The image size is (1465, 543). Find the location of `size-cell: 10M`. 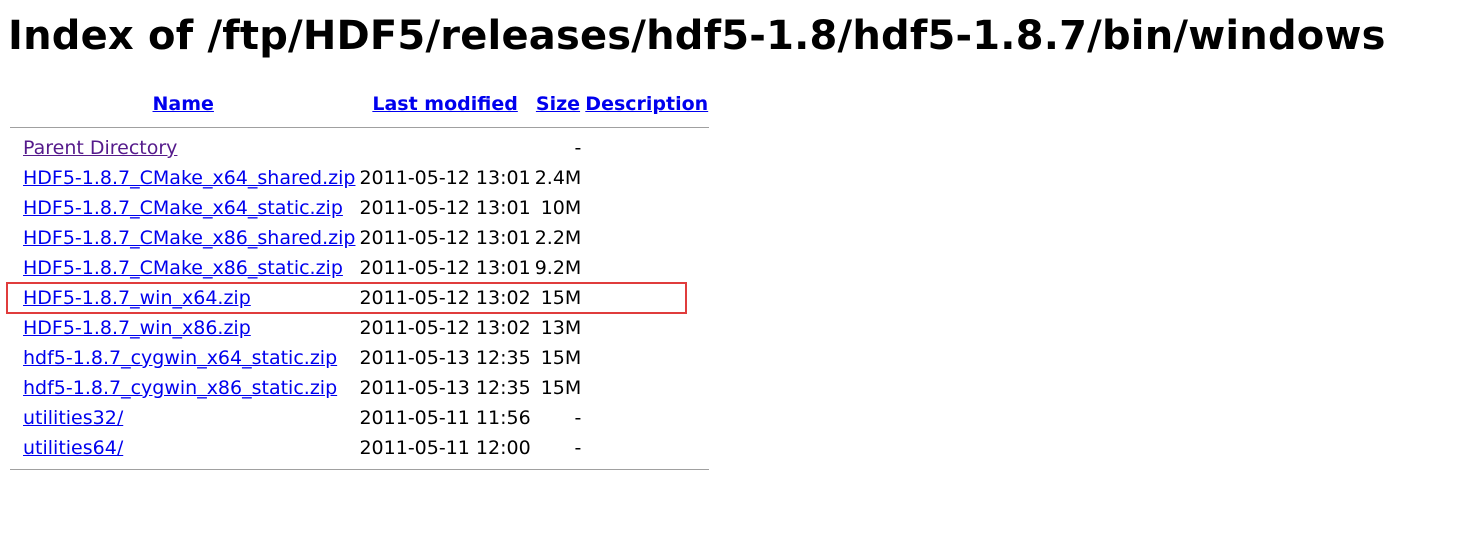

size-cell: 10M is located at coordinates (561, 208).